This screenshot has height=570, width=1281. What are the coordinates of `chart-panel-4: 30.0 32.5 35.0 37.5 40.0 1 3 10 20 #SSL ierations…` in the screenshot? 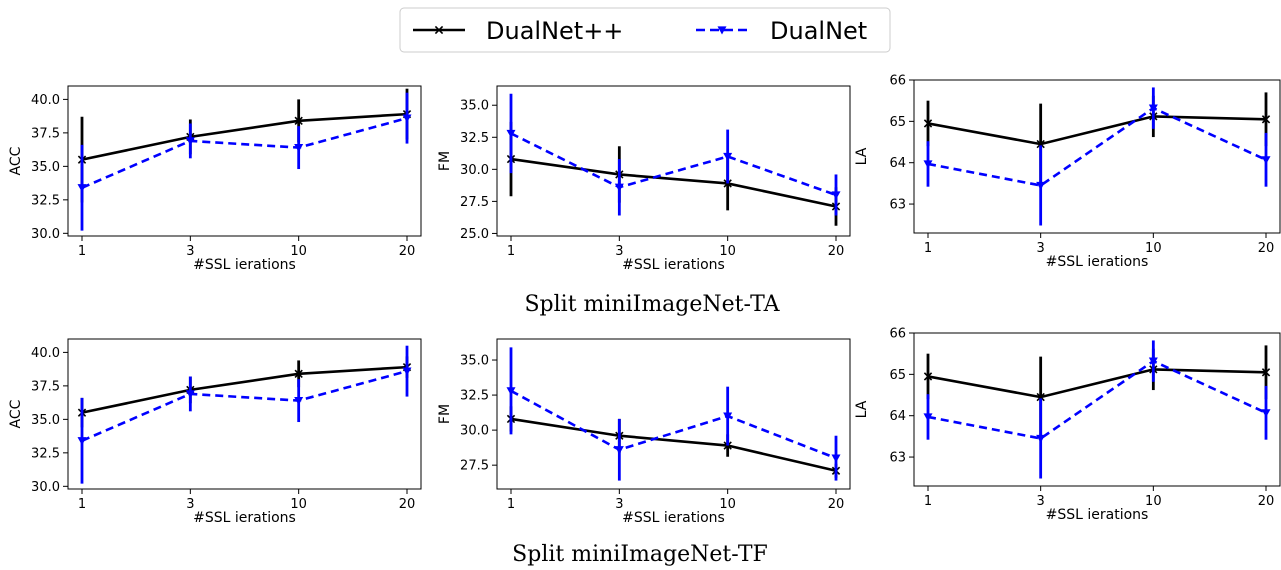 It's located at (215, 432).